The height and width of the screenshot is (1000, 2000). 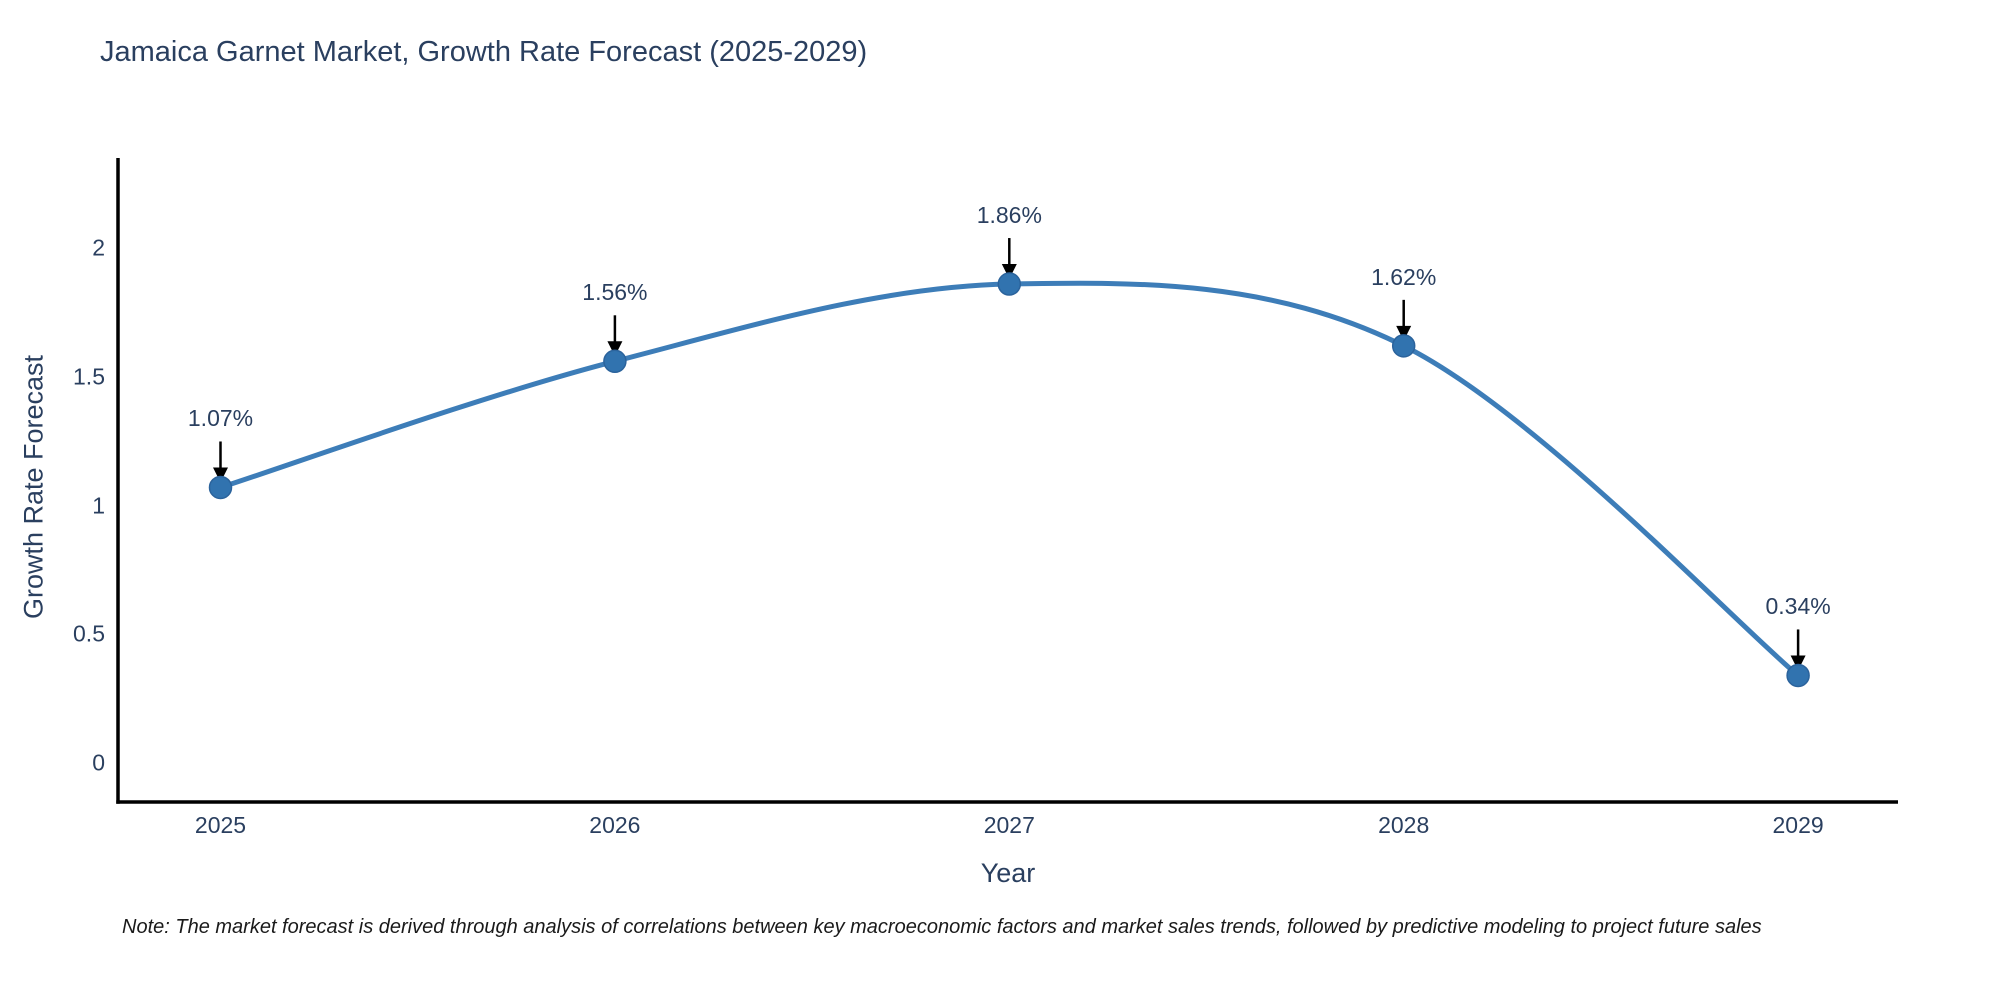 What do you see at coordinates (1404, 825) in the screenshot?
I see `x-tick-2028: 2028` at bounding box center [1404, 825].